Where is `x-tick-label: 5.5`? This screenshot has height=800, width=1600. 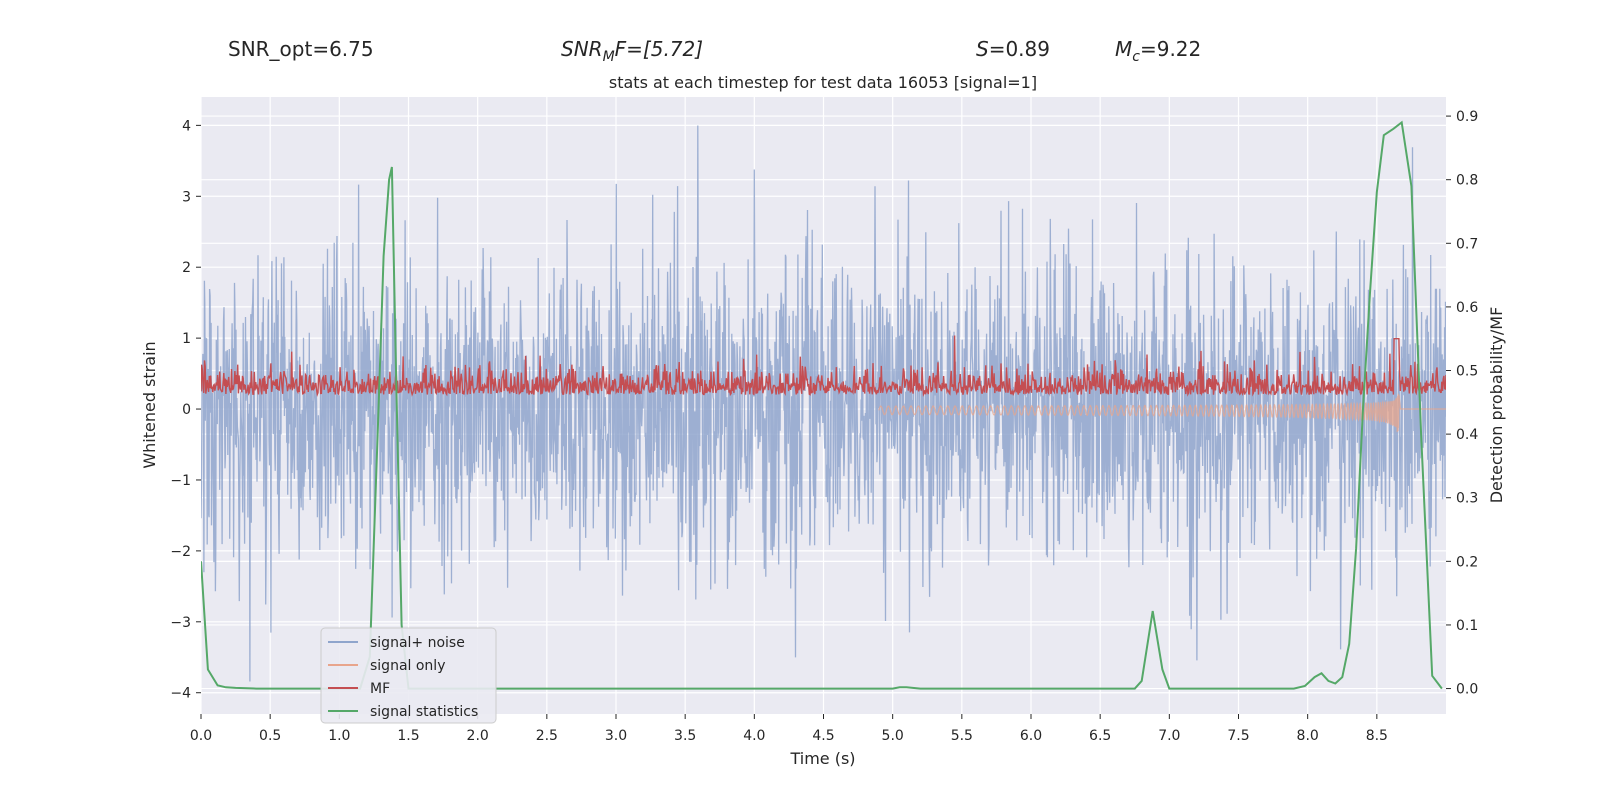 x-tick-label: 5.5 is located at coordinates (962, 736).